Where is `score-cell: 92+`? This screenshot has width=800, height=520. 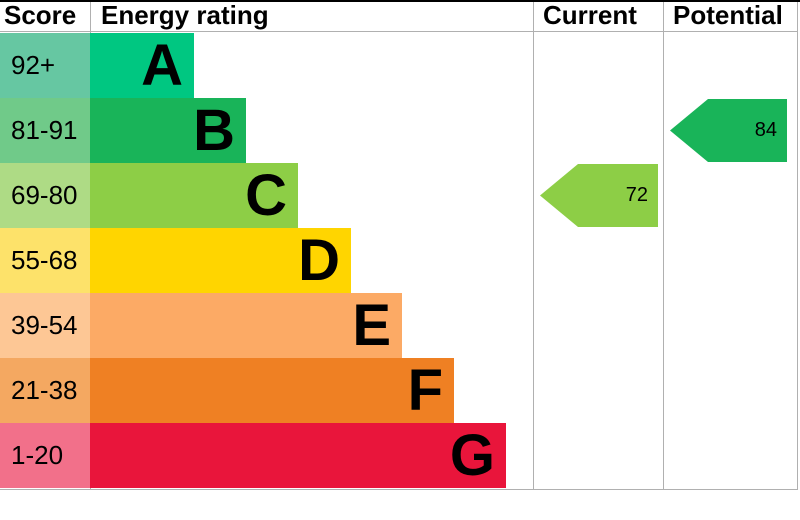
score-cell: 92+ is located at coordinates (45, 65).